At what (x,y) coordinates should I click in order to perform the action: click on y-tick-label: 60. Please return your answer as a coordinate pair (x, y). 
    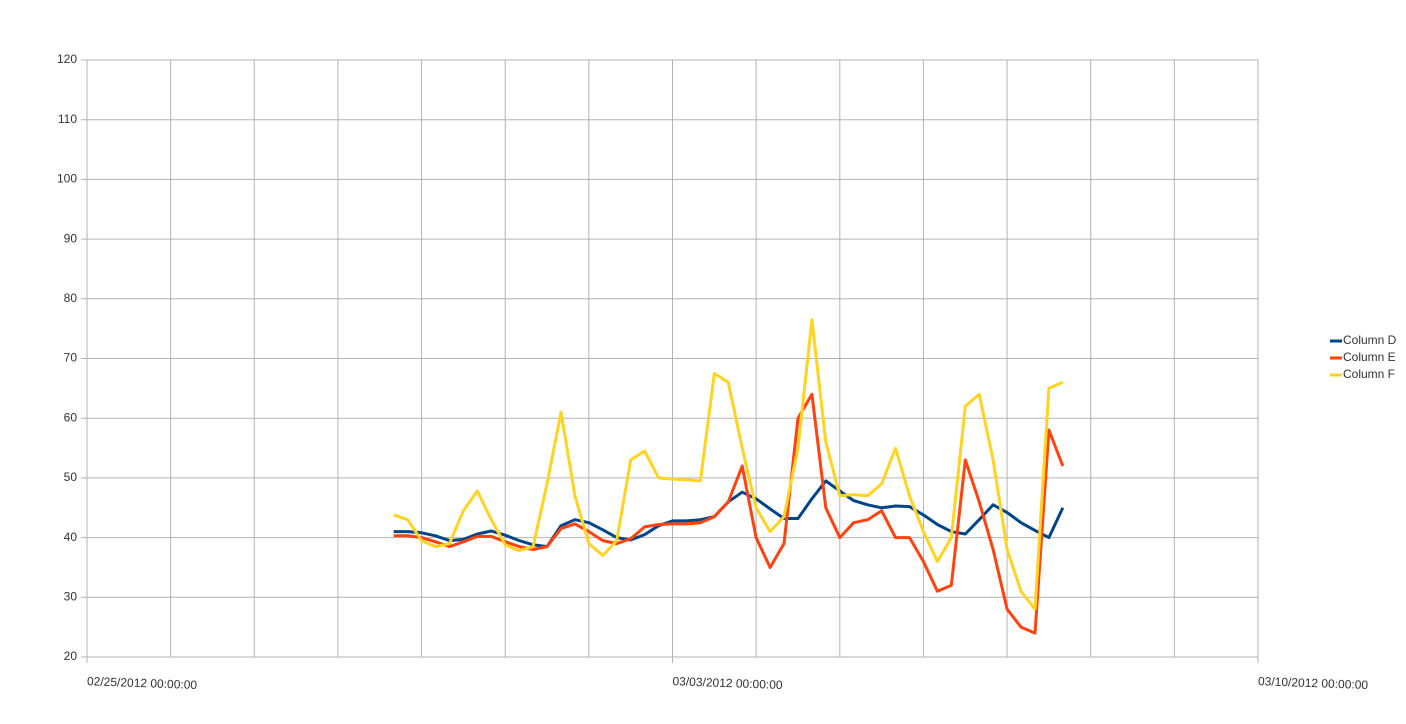
    Looking at the image, I should click on (71, 417).